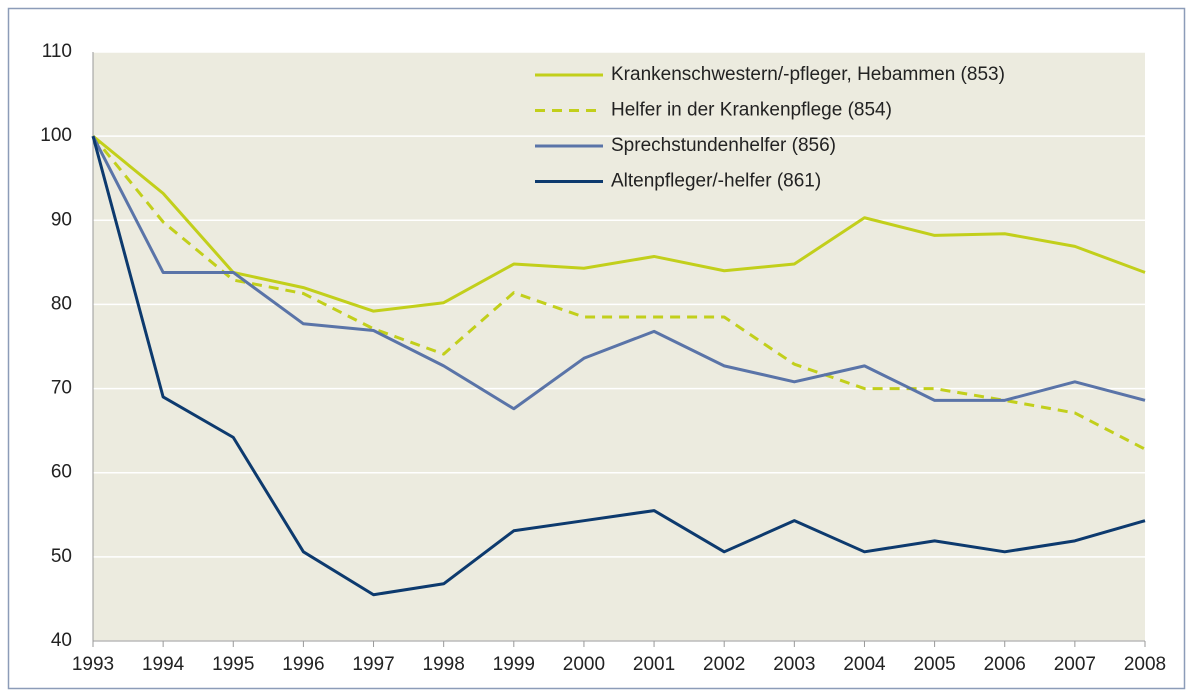  Describe the element at coordinates (61, 303) in the screenshot. I see `y-tick-label: 80` at that location.